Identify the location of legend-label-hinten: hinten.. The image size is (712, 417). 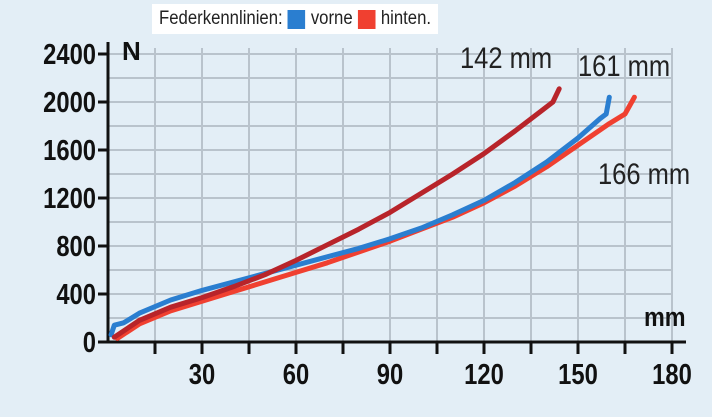
(406, 18).